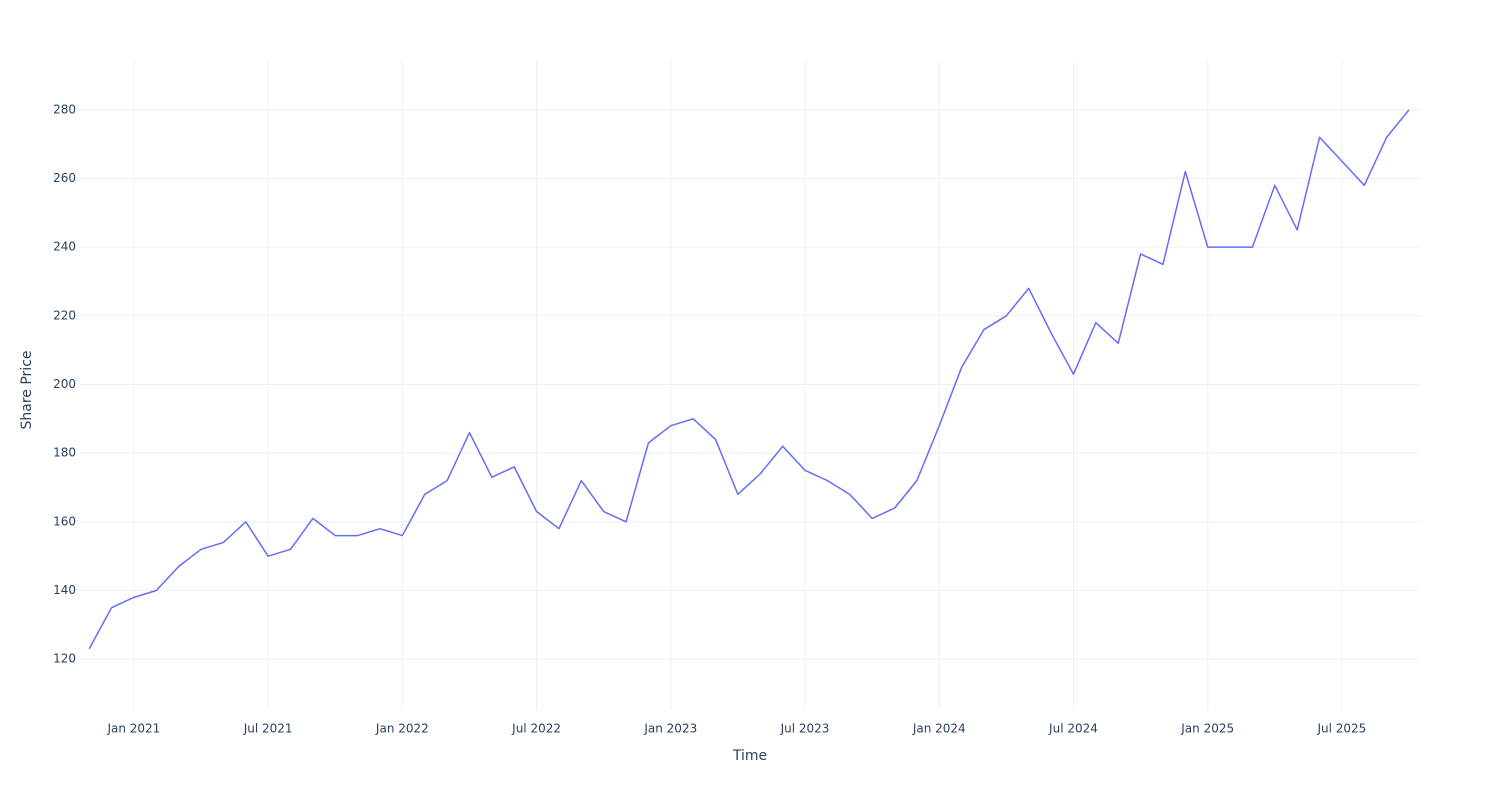 The image size is (1500, 800). What do you see at coordinates (64, 178) in the screenshot?
I see `y-tick-label: 260` at bounding box center [64, 178].